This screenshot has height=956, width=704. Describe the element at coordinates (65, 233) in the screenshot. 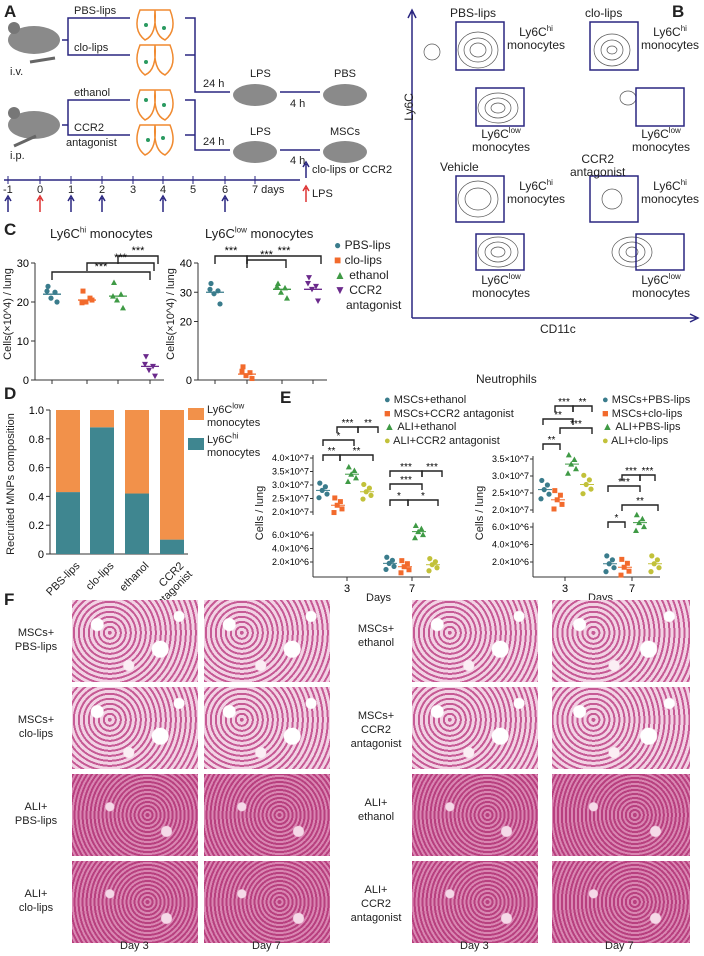

I see `chart-title: Ly6C` at that location.